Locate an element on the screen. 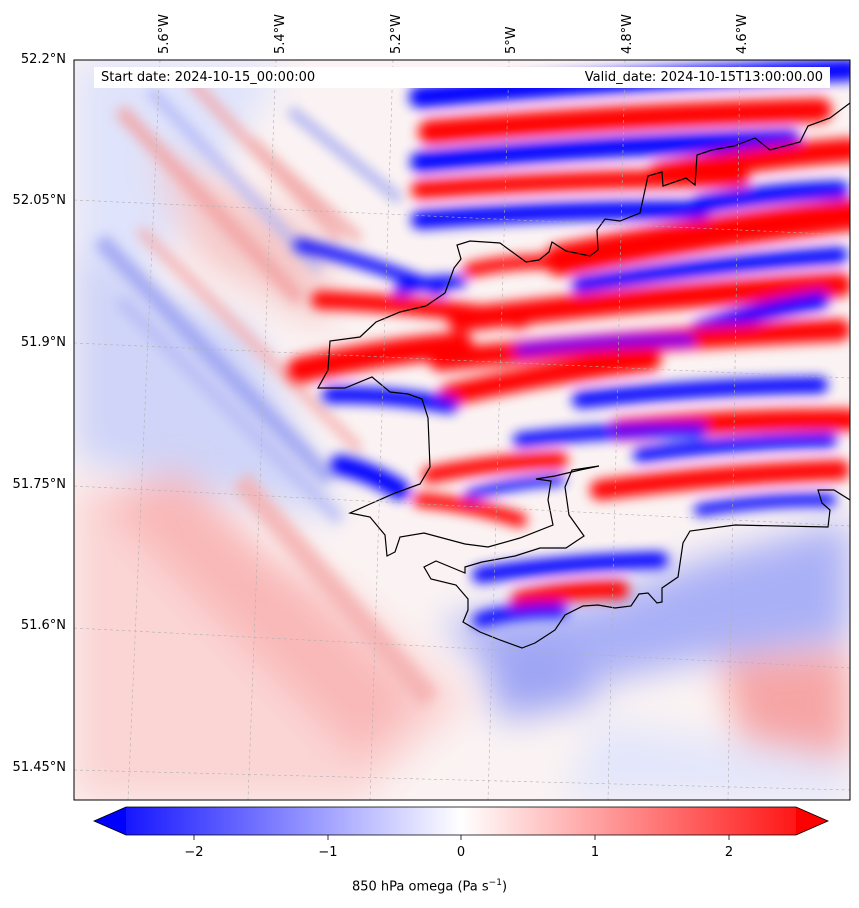 Image resolution: width=859 pixels, height=908 pixels. lat-label-52-2: 52.2°N is located at coordinates (43, 59).